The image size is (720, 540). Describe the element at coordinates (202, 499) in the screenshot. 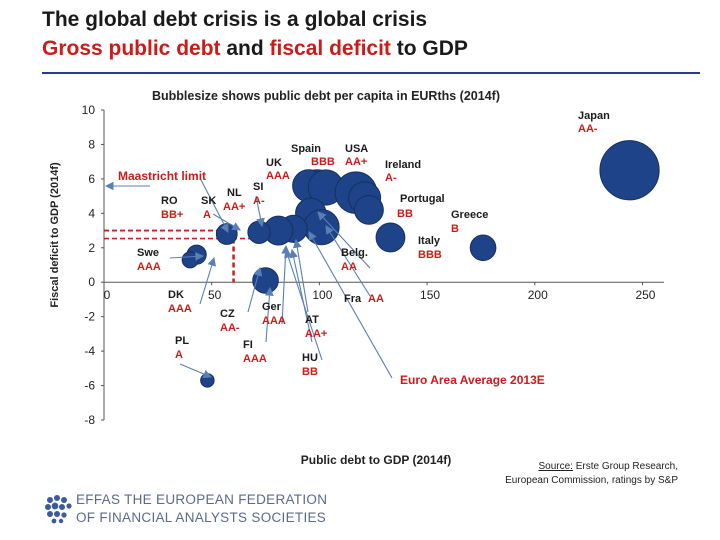

I see `effas-line1: EFFAS THE EUROPEAN FEDERATION` at that location.